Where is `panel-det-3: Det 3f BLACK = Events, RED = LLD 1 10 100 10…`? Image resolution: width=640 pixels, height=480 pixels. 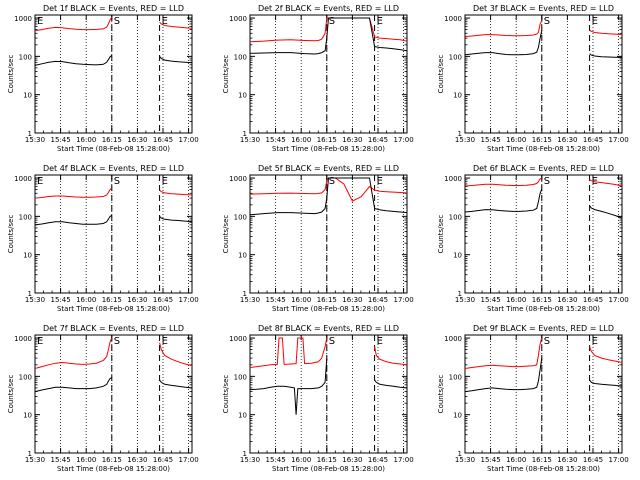
panel-det-3: Det 3f BLACK = Events, RED = LLD 1 10 100 10… is located at coordinates (533, 78).